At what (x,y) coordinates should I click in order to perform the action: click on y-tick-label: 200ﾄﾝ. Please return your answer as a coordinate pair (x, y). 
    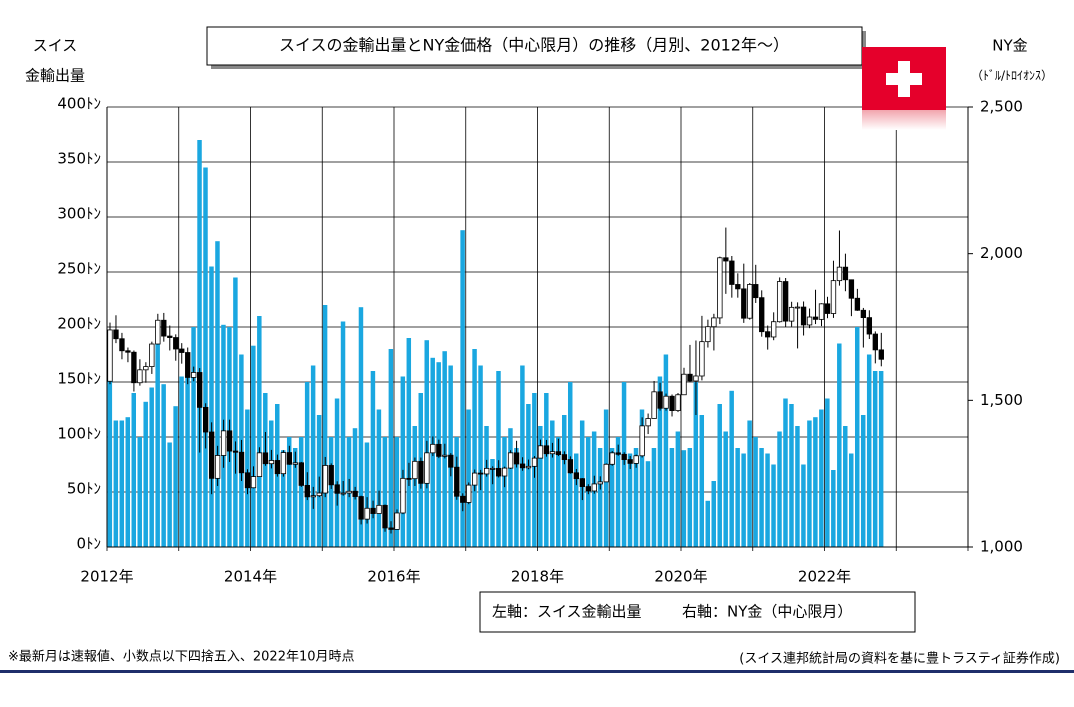
    Looking at the image, I should click on (79, 324).